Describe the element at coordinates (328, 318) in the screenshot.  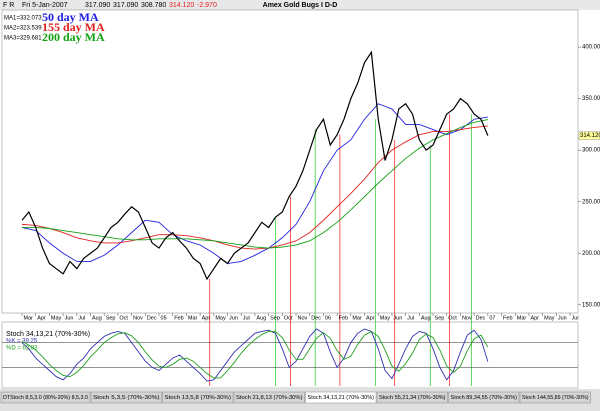
I see `x-tick-label: 06` at that location.